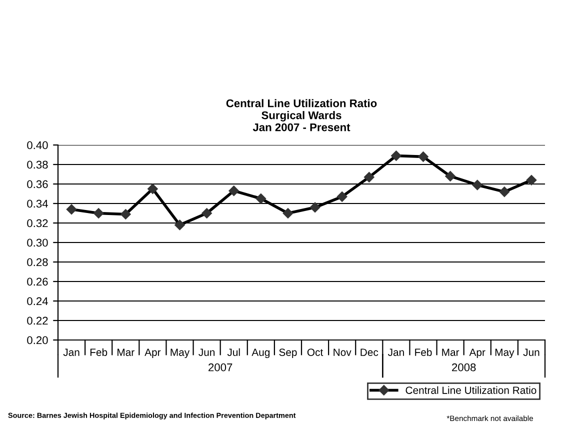 The height and width of the screenshot is (424, 562). What do you see at coordinates (37, 184) in the screenshot?
I see `y-tick-label: 0.36` at bounding box center [37, 184].